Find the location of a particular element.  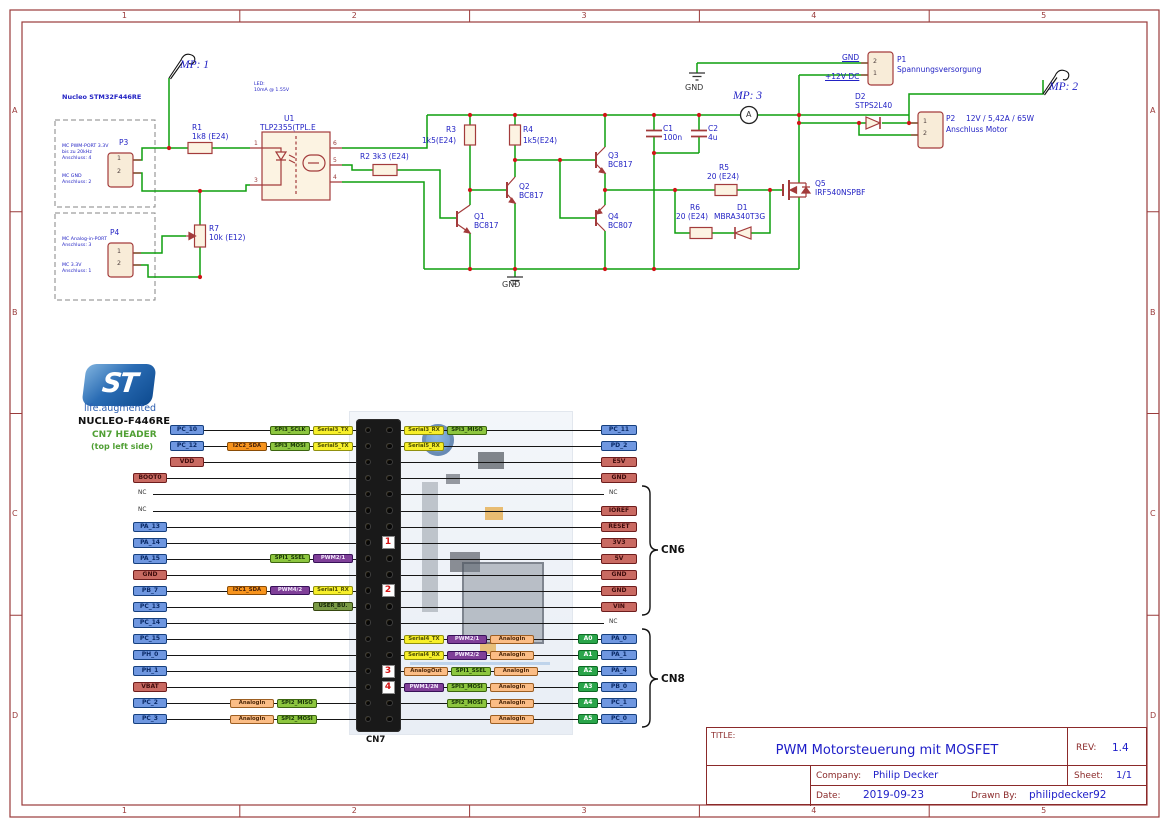

c2-value: 4u is located at coordinates (713, 137).